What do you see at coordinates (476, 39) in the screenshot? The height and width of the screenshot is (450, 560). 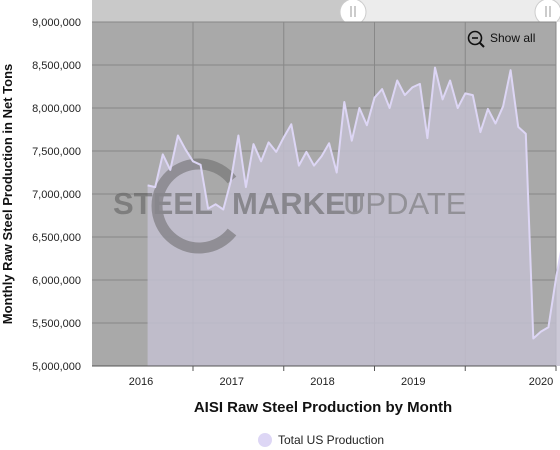 I see `zoom-out-icon` at bounding box center [476, 39].